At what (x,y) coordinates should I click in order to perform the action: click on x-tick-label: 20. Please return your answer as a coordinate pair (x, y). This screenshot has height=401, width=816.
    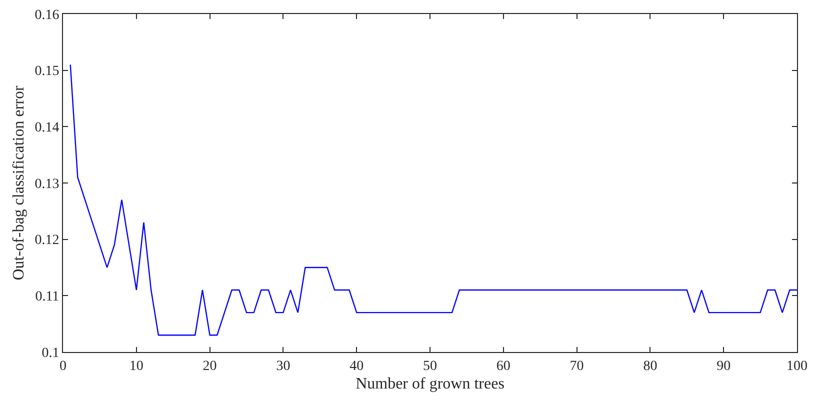
    Looking at the image, I should click on (209, 366).